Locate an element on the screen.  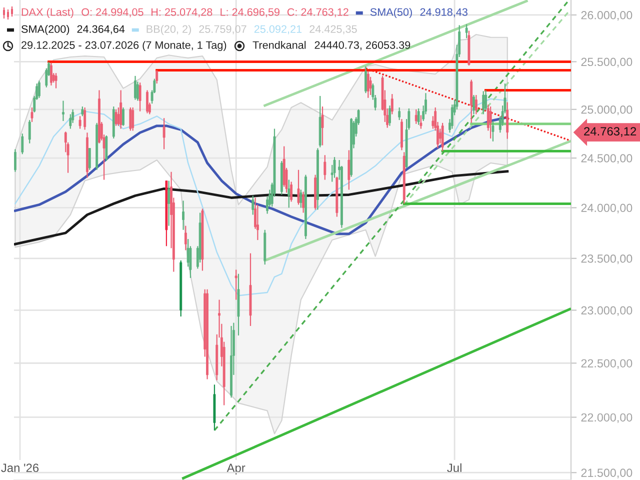
y-tick-label: 23.000,00 is located at coordinates (606, 311).